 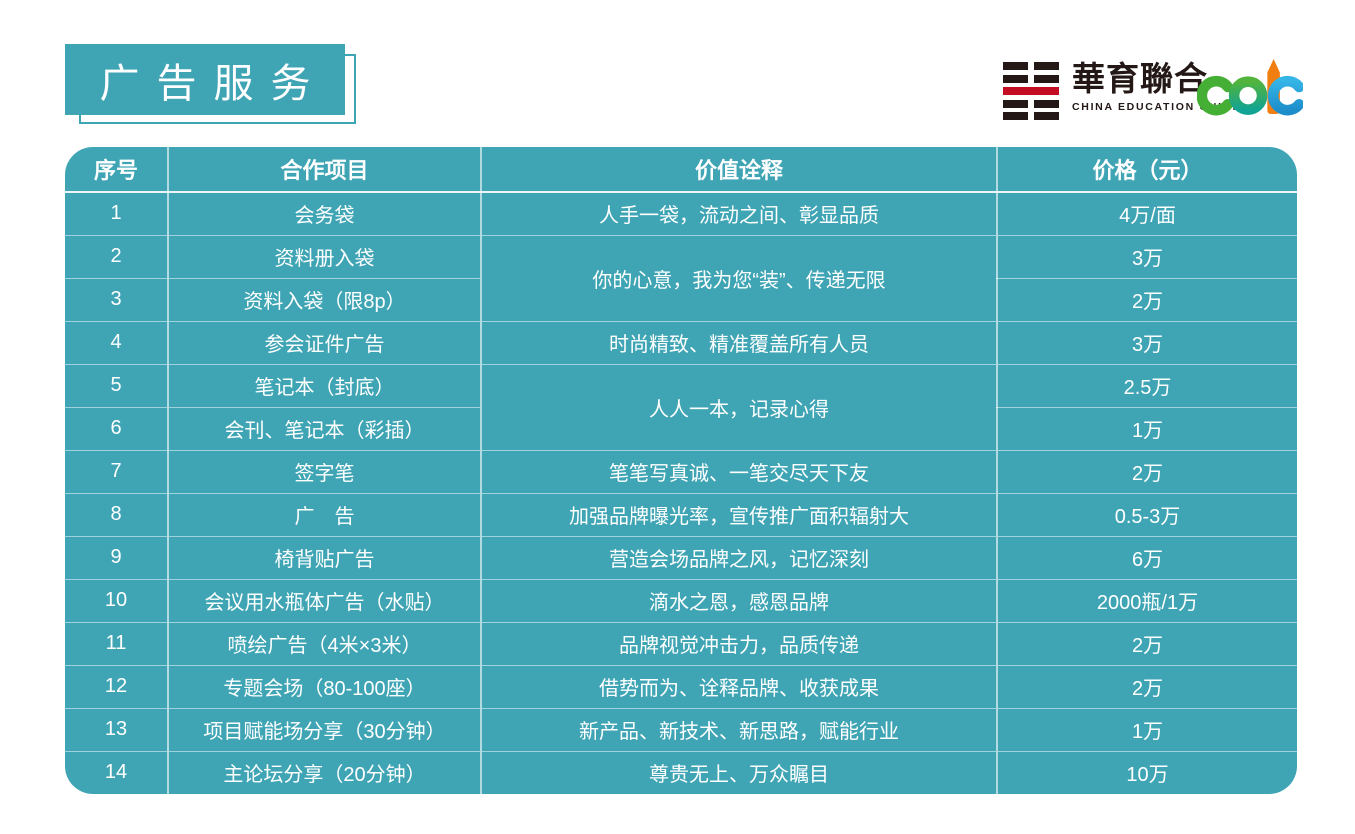 I want to click on value-cell: 借势而为、诠释品牌、收获成果, so click(x=739, y=686).